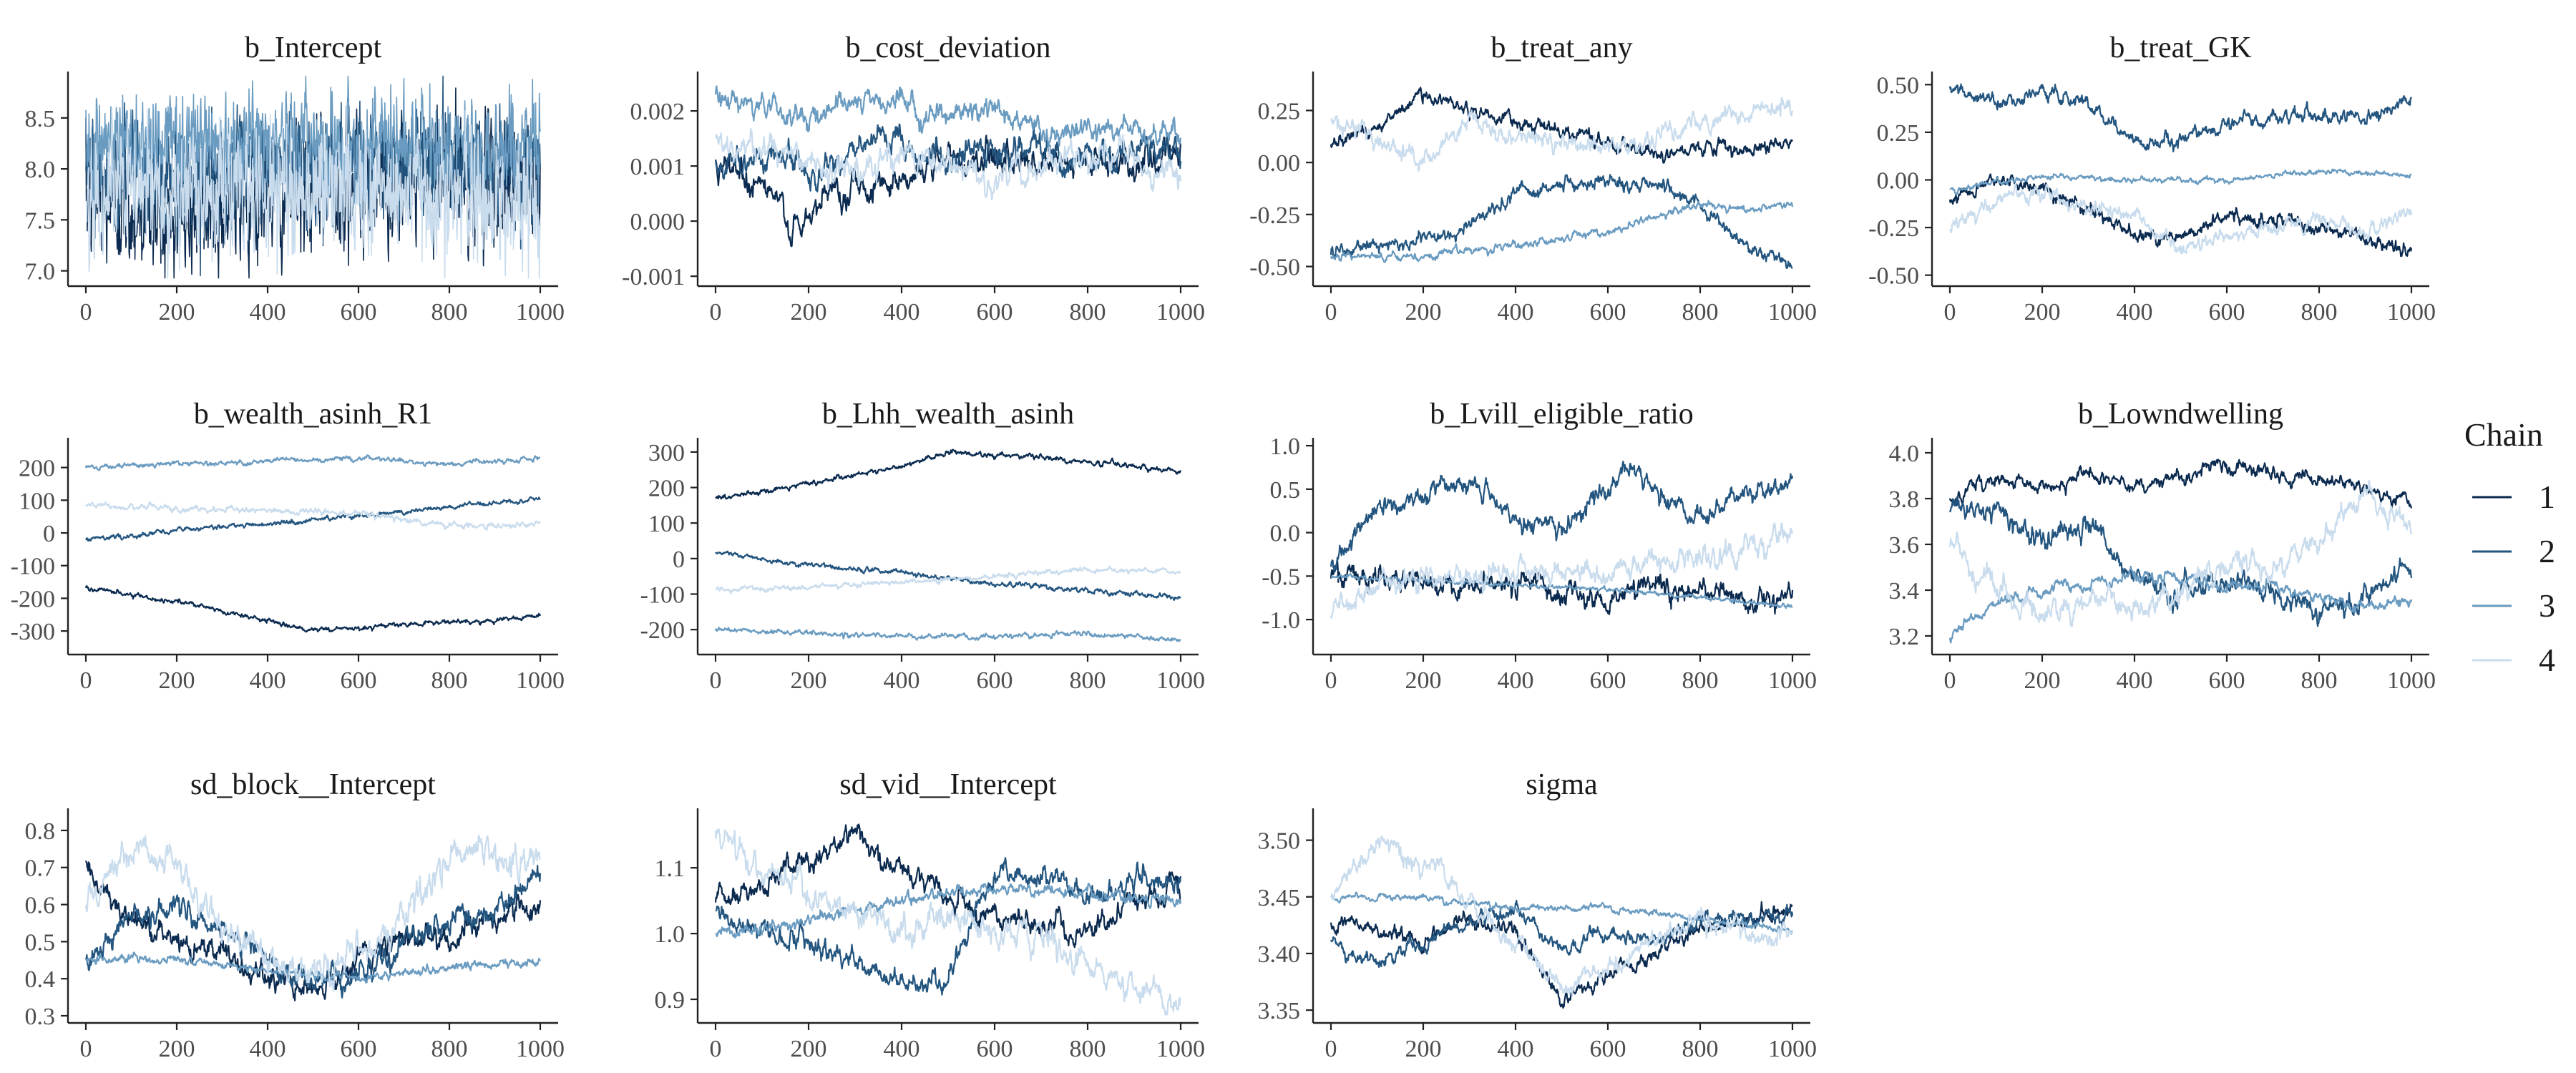 This screenshot has width=2576, height=1073. Describe the element at coordinates (716, 680) in the screenshot. I see `x-tick-label: 0` at that location.